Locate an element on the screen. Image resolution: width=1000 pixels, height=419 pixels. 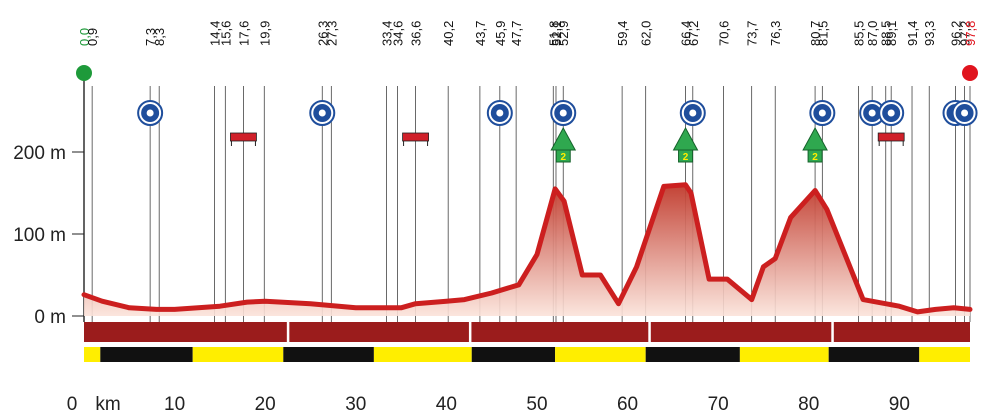
km-marker-label: 59,4 is located at coordinates (622, 33).